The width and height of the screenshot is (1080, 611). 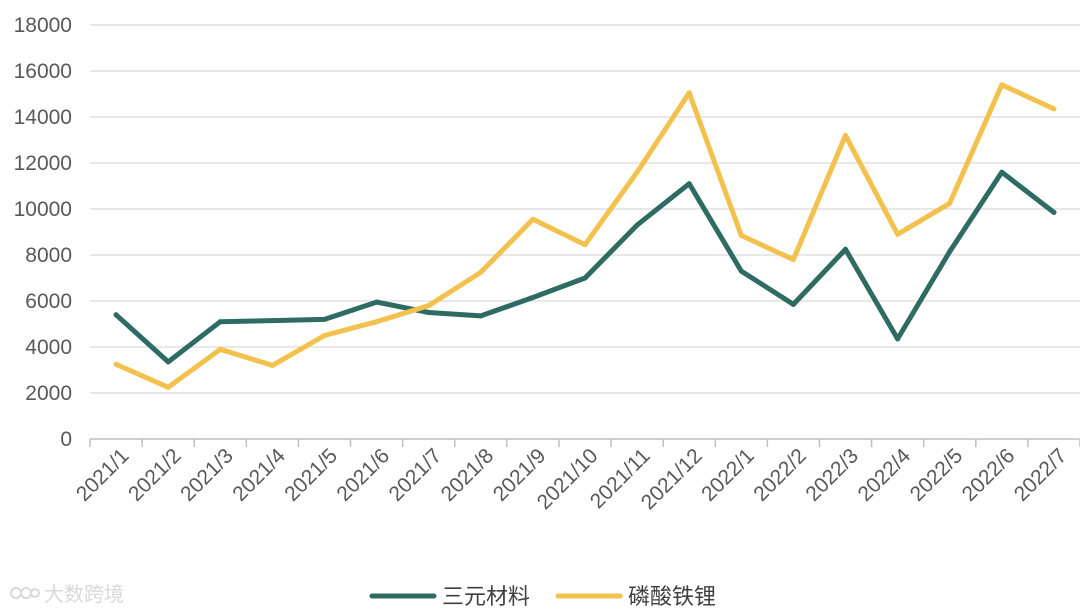 What do you see at coordinates (155, 475) in the screenshot?
I see `x-tick-label: 2021/2` at bounding box center [155, 475].